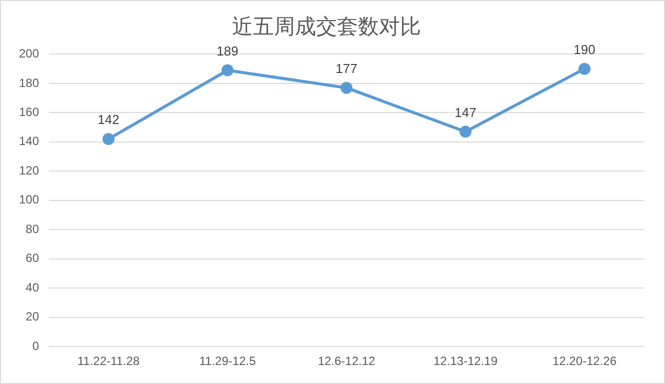  I want to click on y-tick-label: 60, so click(33, 258).